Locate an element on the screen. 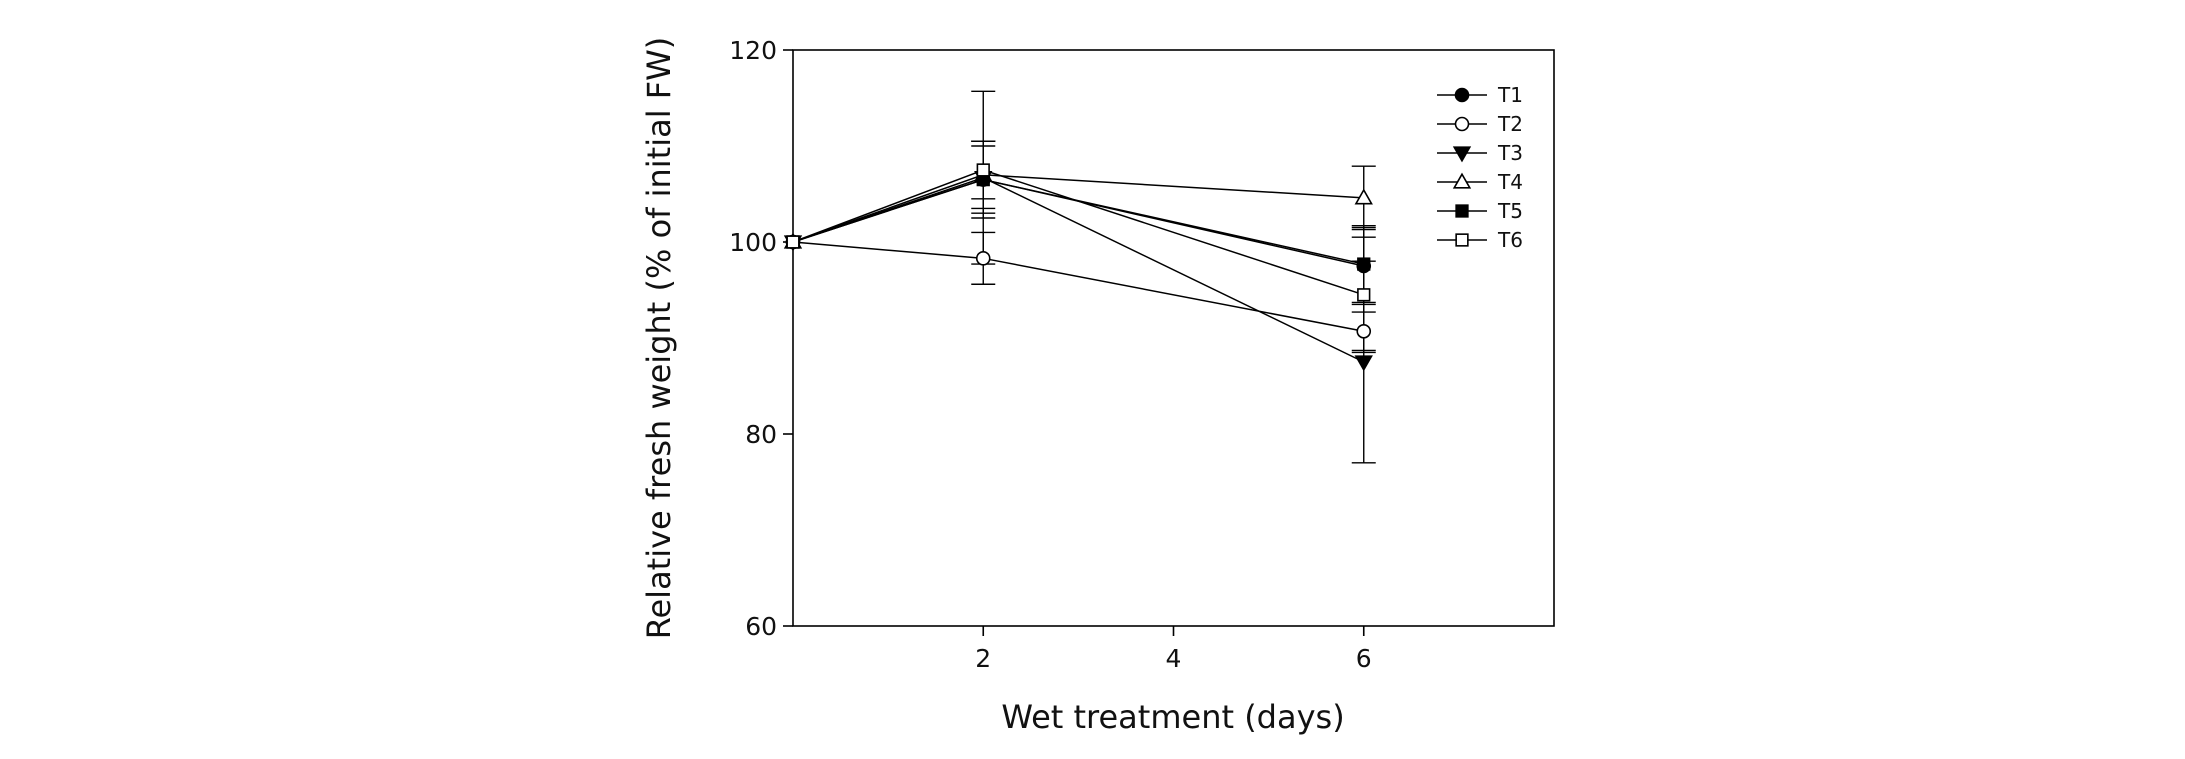 The width and height of the screenshot is (2185, 759). error-bars is located at coordinates (1173, 277).